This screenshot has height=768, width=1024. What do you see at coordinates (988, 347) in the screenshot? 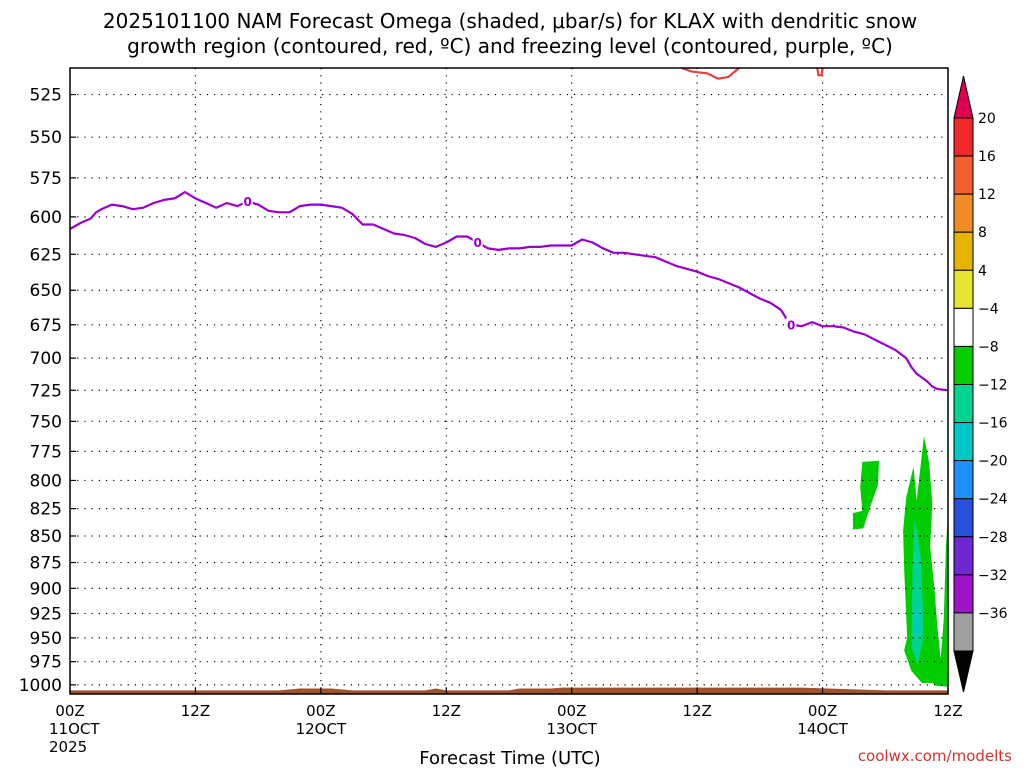
I see `colorbar-label: −8` at bounding box center [988, 347].